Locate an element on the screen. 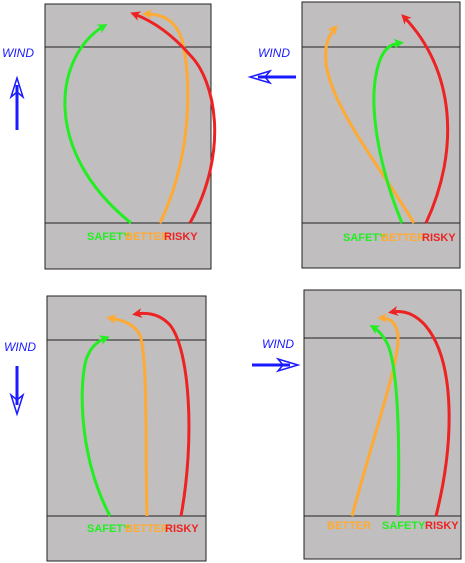 This screenshot has width=465, height=563. wind-arrow-up-icon is located at coordinates (17, 102).